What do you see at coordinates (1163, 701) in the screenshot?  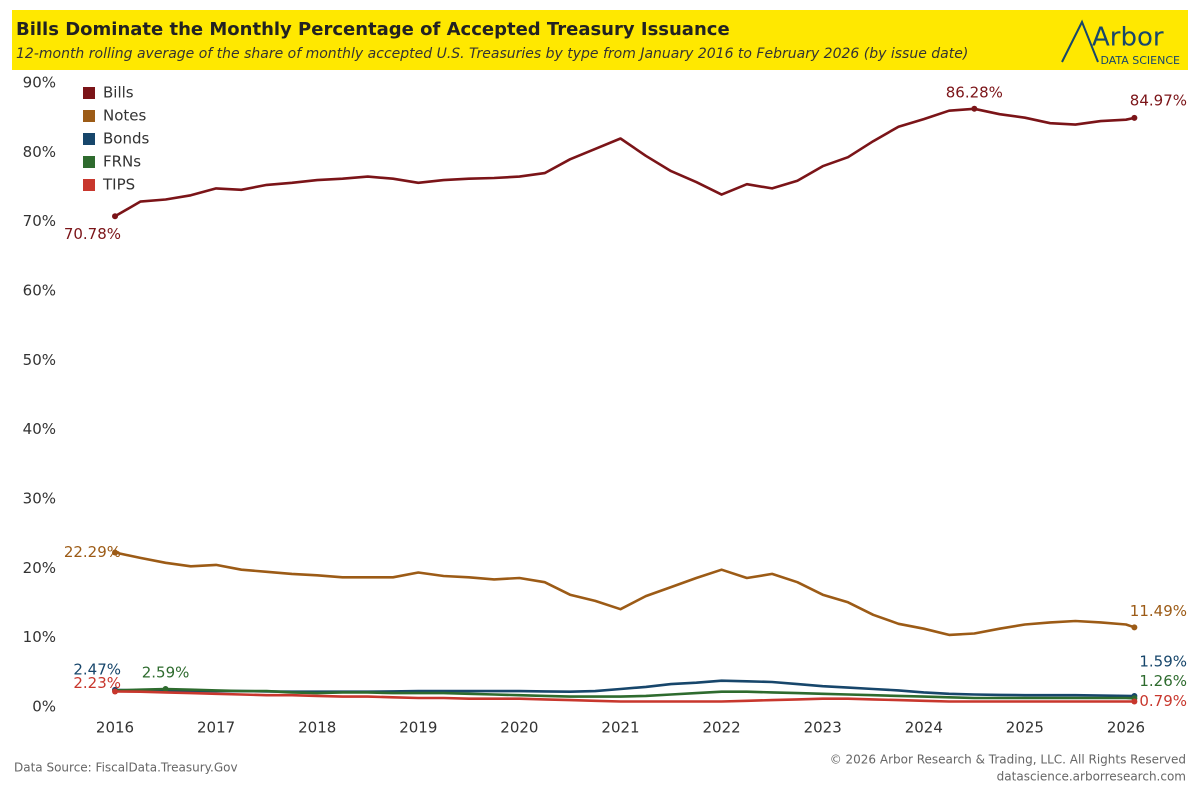 I see `data-label: 0.79%` at bounding box center [1163, 701].